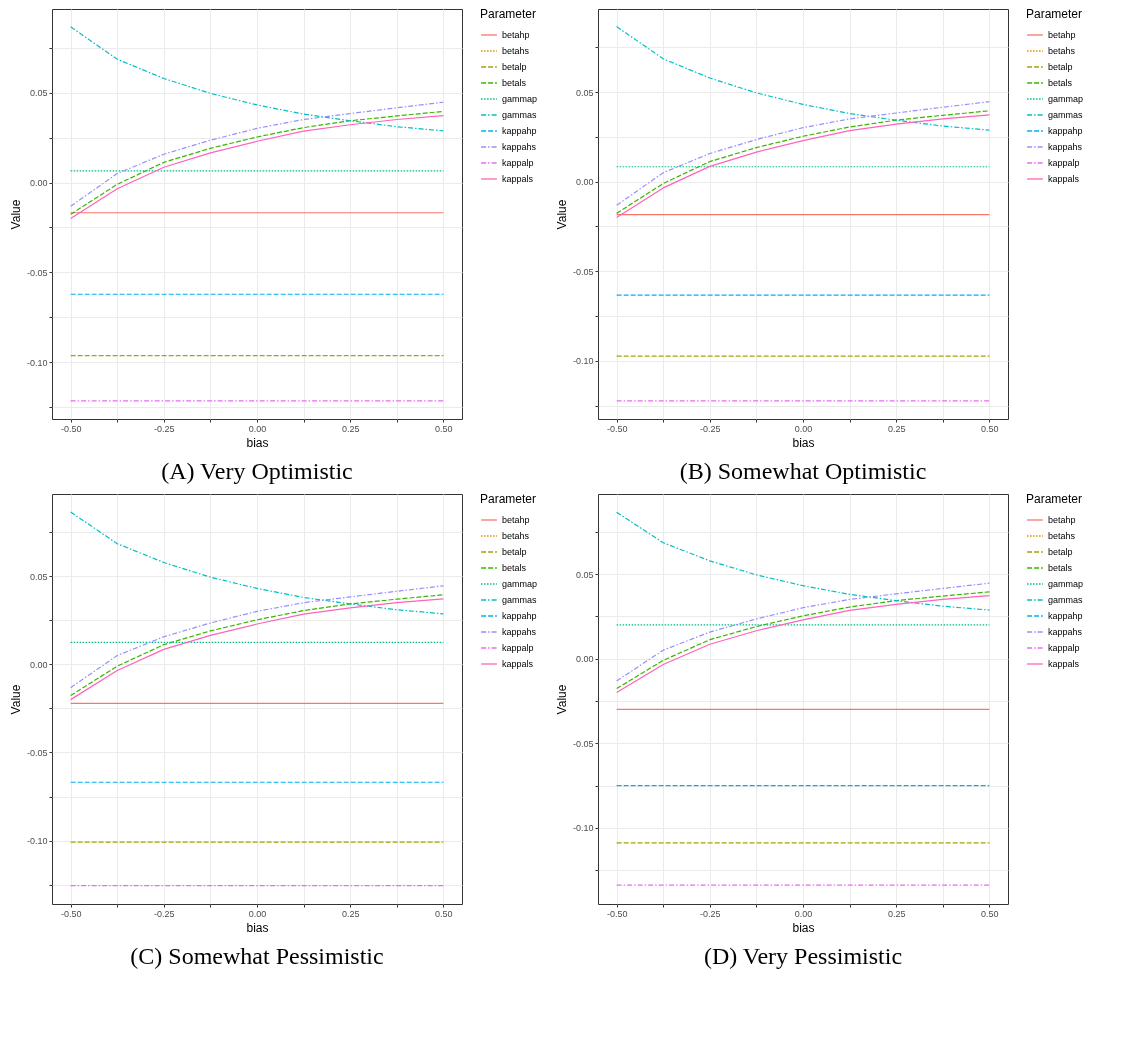  Describe the element at coordinates (257, 956) in the screenshot. I see `text: (C) Somewhat Pessimistic` at that location.